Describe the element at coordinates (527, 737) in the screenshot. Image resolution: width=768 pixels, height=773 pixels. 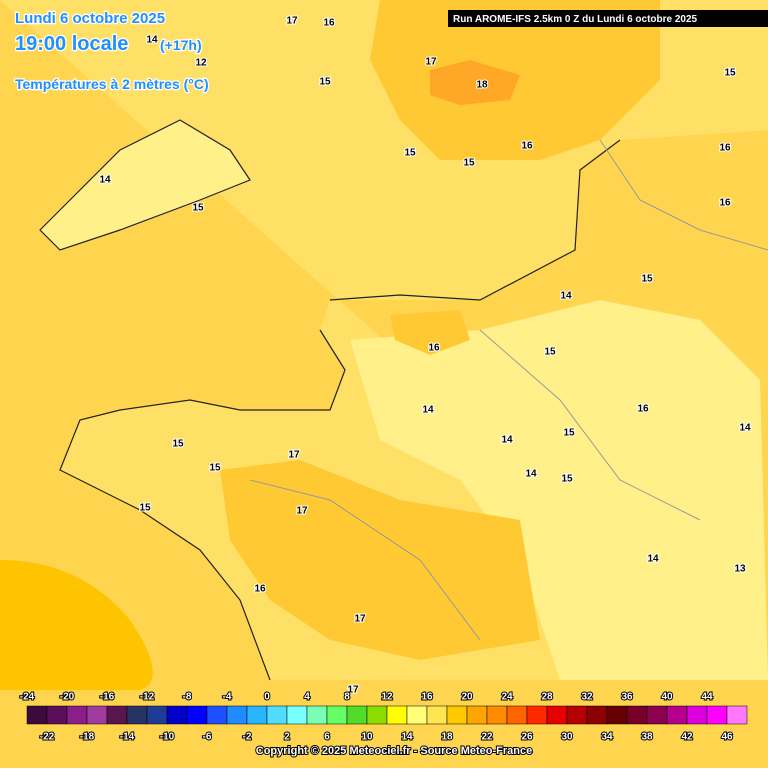
I see `colorbar-label: 26` at that location.